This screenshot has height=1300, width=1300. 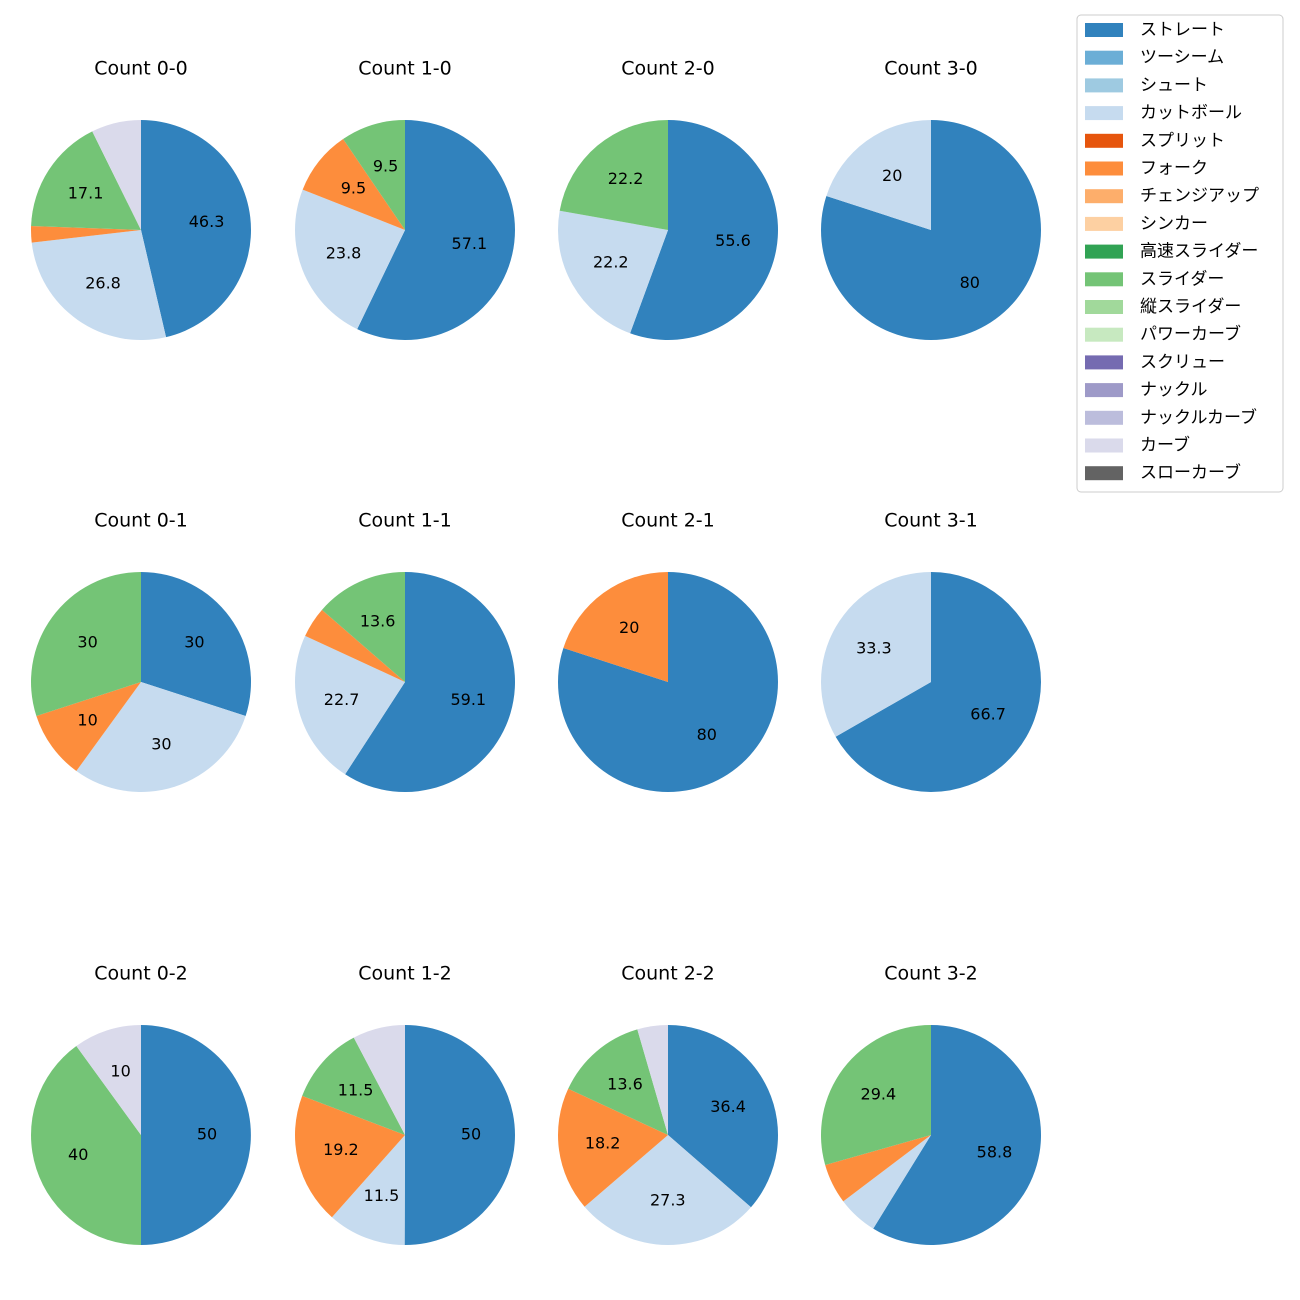 I want to click on value-label: 36.4, so click(x=728, y=1106).